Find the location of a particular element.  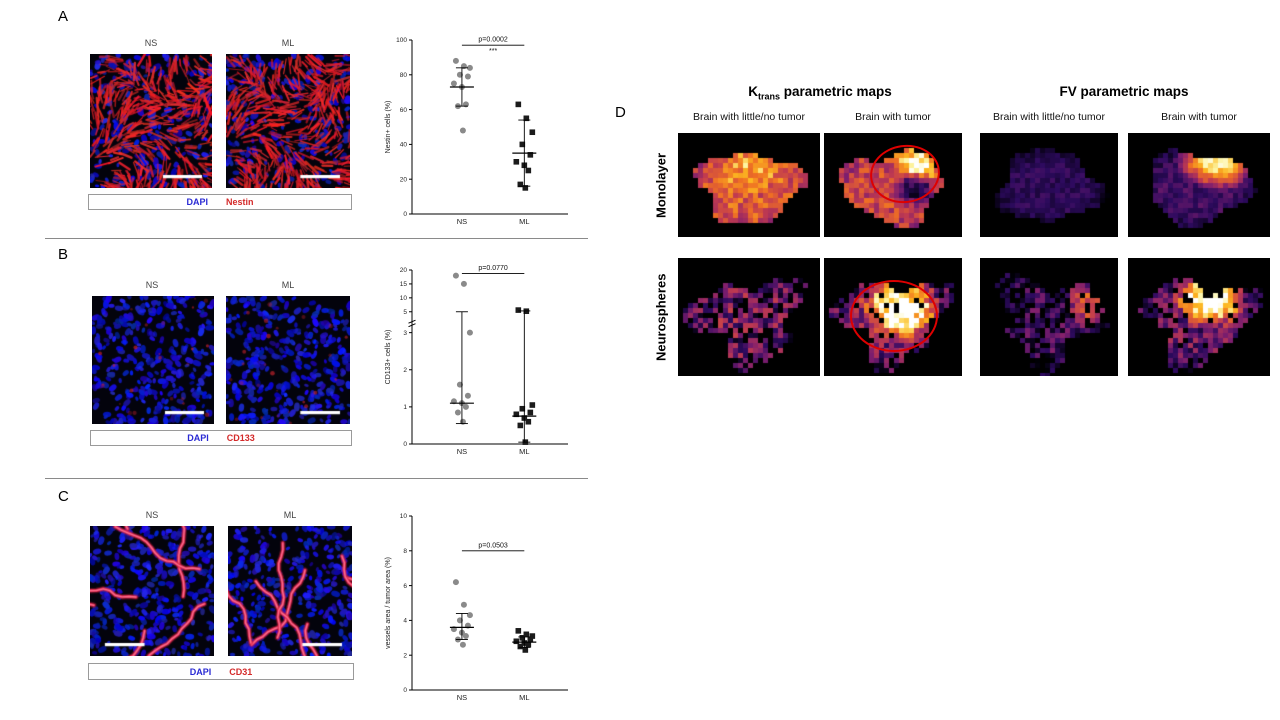

map-ktrans-monolayer-no-tumor is located at coordinates (749, 185).